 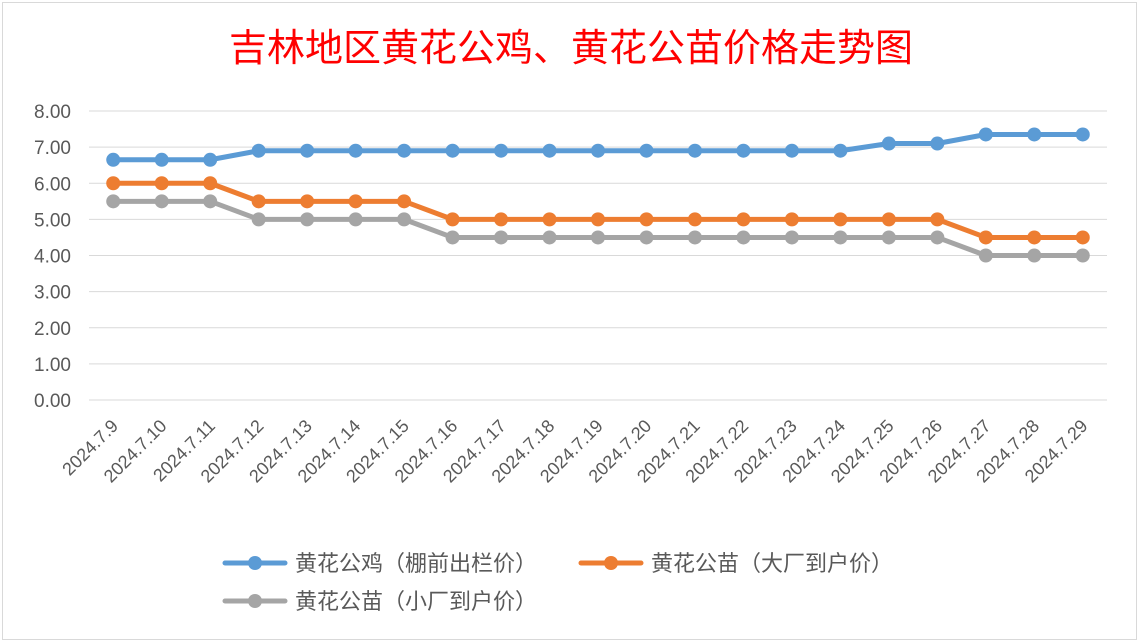 I want to click on legend-item: 黄花公鸡（棚前出栏价）, so click(x=379, y=564).